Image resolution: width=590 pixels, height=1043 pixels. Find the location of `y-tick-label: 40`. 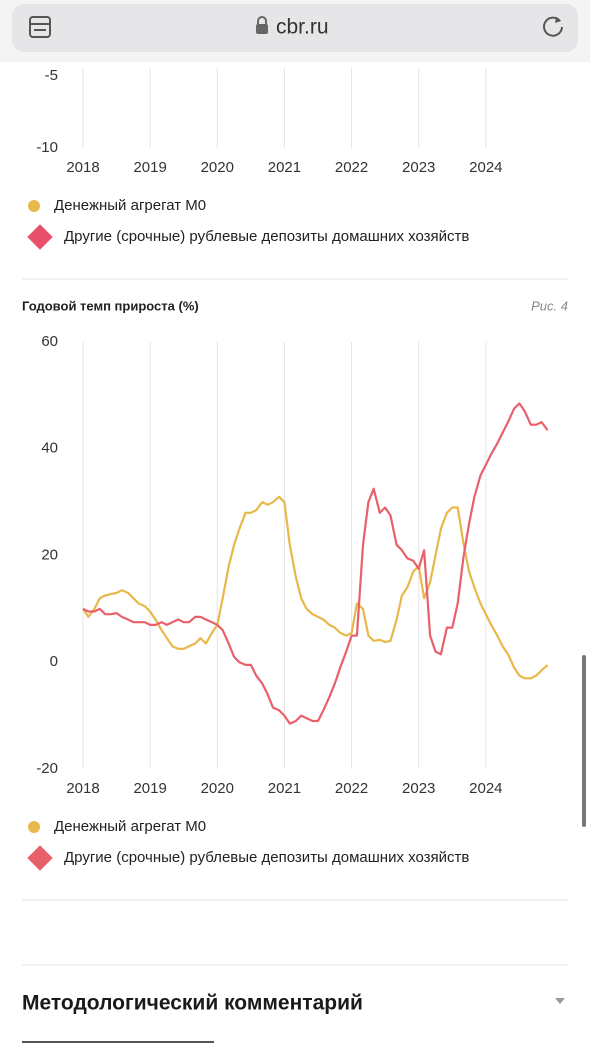

y-tick-label: 40 is located at coordinates (49, 448).